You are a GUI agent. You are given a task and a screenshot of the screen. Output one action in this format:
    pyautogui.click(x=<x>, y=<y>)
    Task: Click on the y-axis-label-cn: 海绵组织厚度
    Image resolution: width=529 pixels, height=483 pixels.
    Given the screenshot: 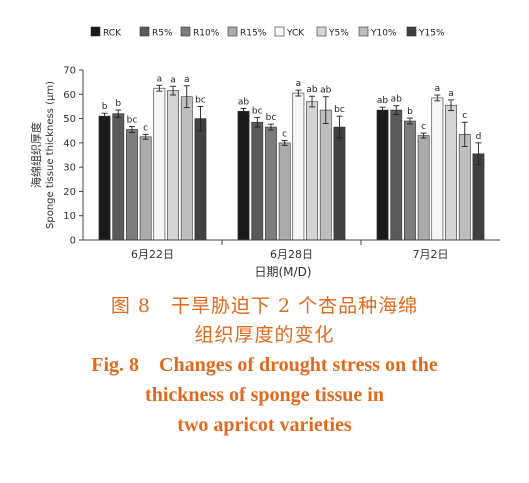 What is the action you would take?
    pyautogui.click(x=36, y=155)
    